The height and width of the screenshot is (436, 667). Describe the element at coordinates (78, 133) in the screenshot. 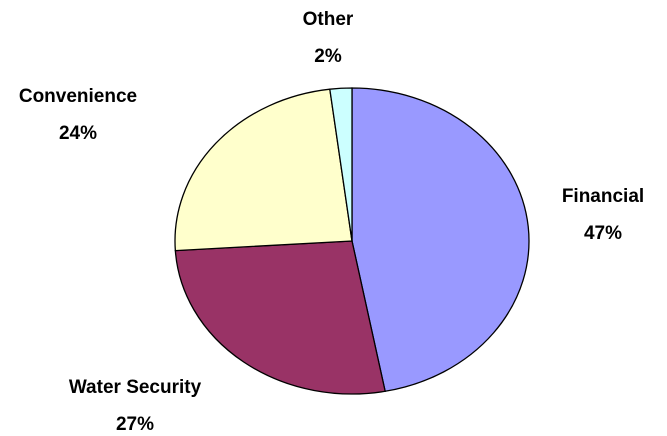

I see `slice-value-label: 24%` at that location.